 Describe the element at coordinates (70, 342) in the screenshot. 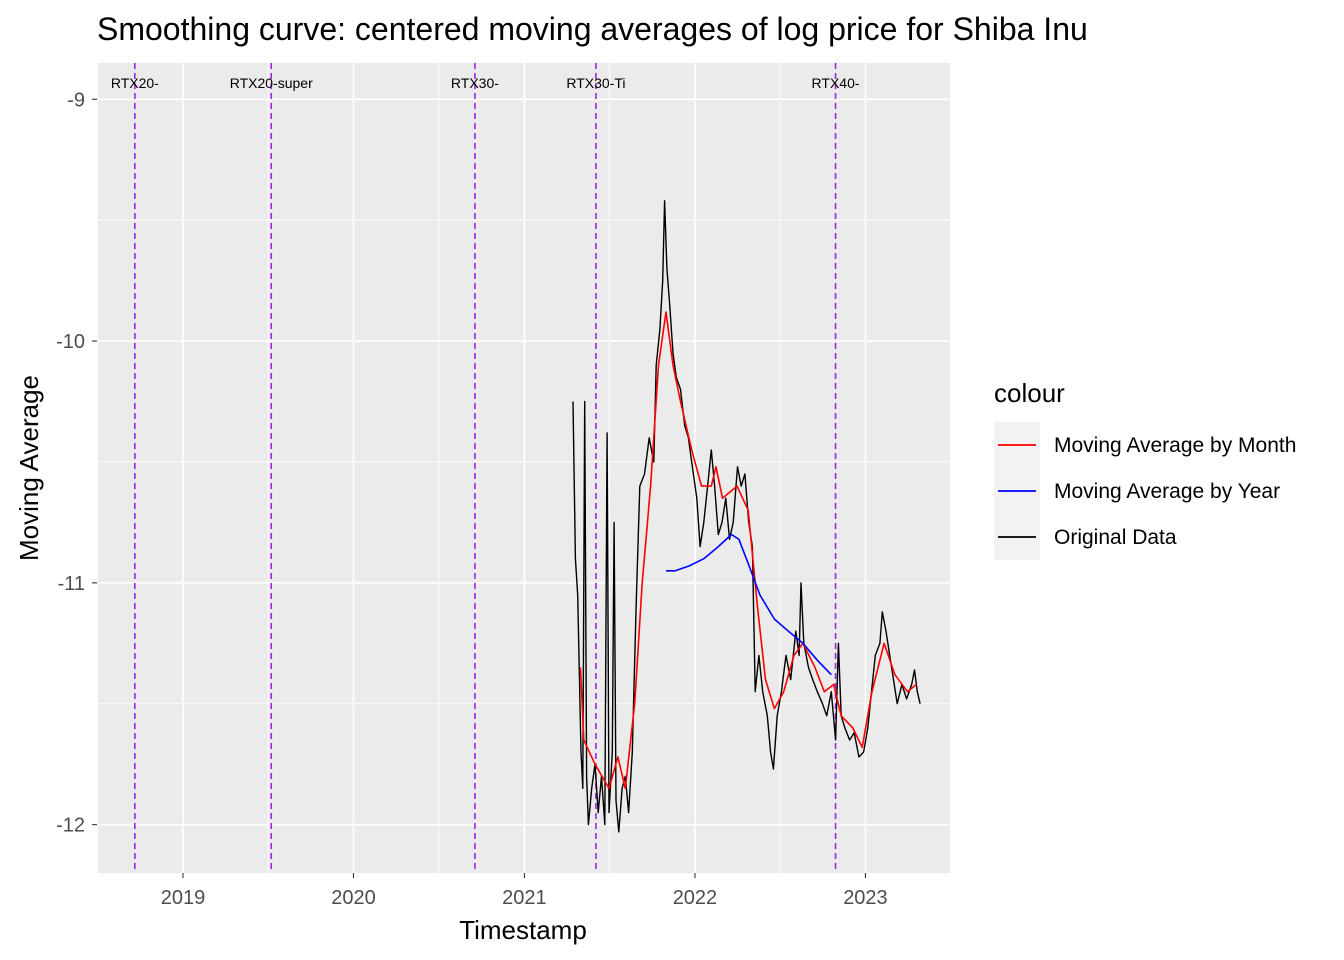

I see `y-tick-label: -10` at that location.